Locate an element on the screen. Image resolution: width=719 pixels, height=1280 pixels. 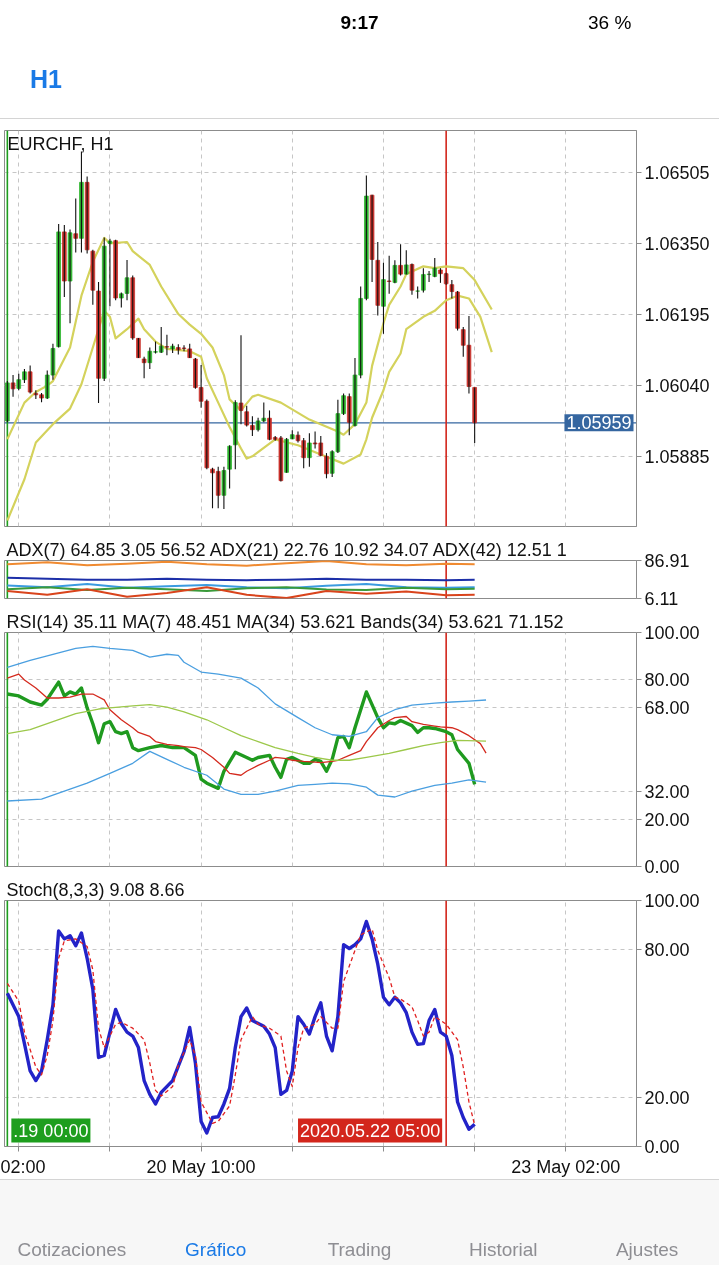
chart-title: Stoch(8,3,3) 9.08 8.66 is located at coordinates (95, 889).